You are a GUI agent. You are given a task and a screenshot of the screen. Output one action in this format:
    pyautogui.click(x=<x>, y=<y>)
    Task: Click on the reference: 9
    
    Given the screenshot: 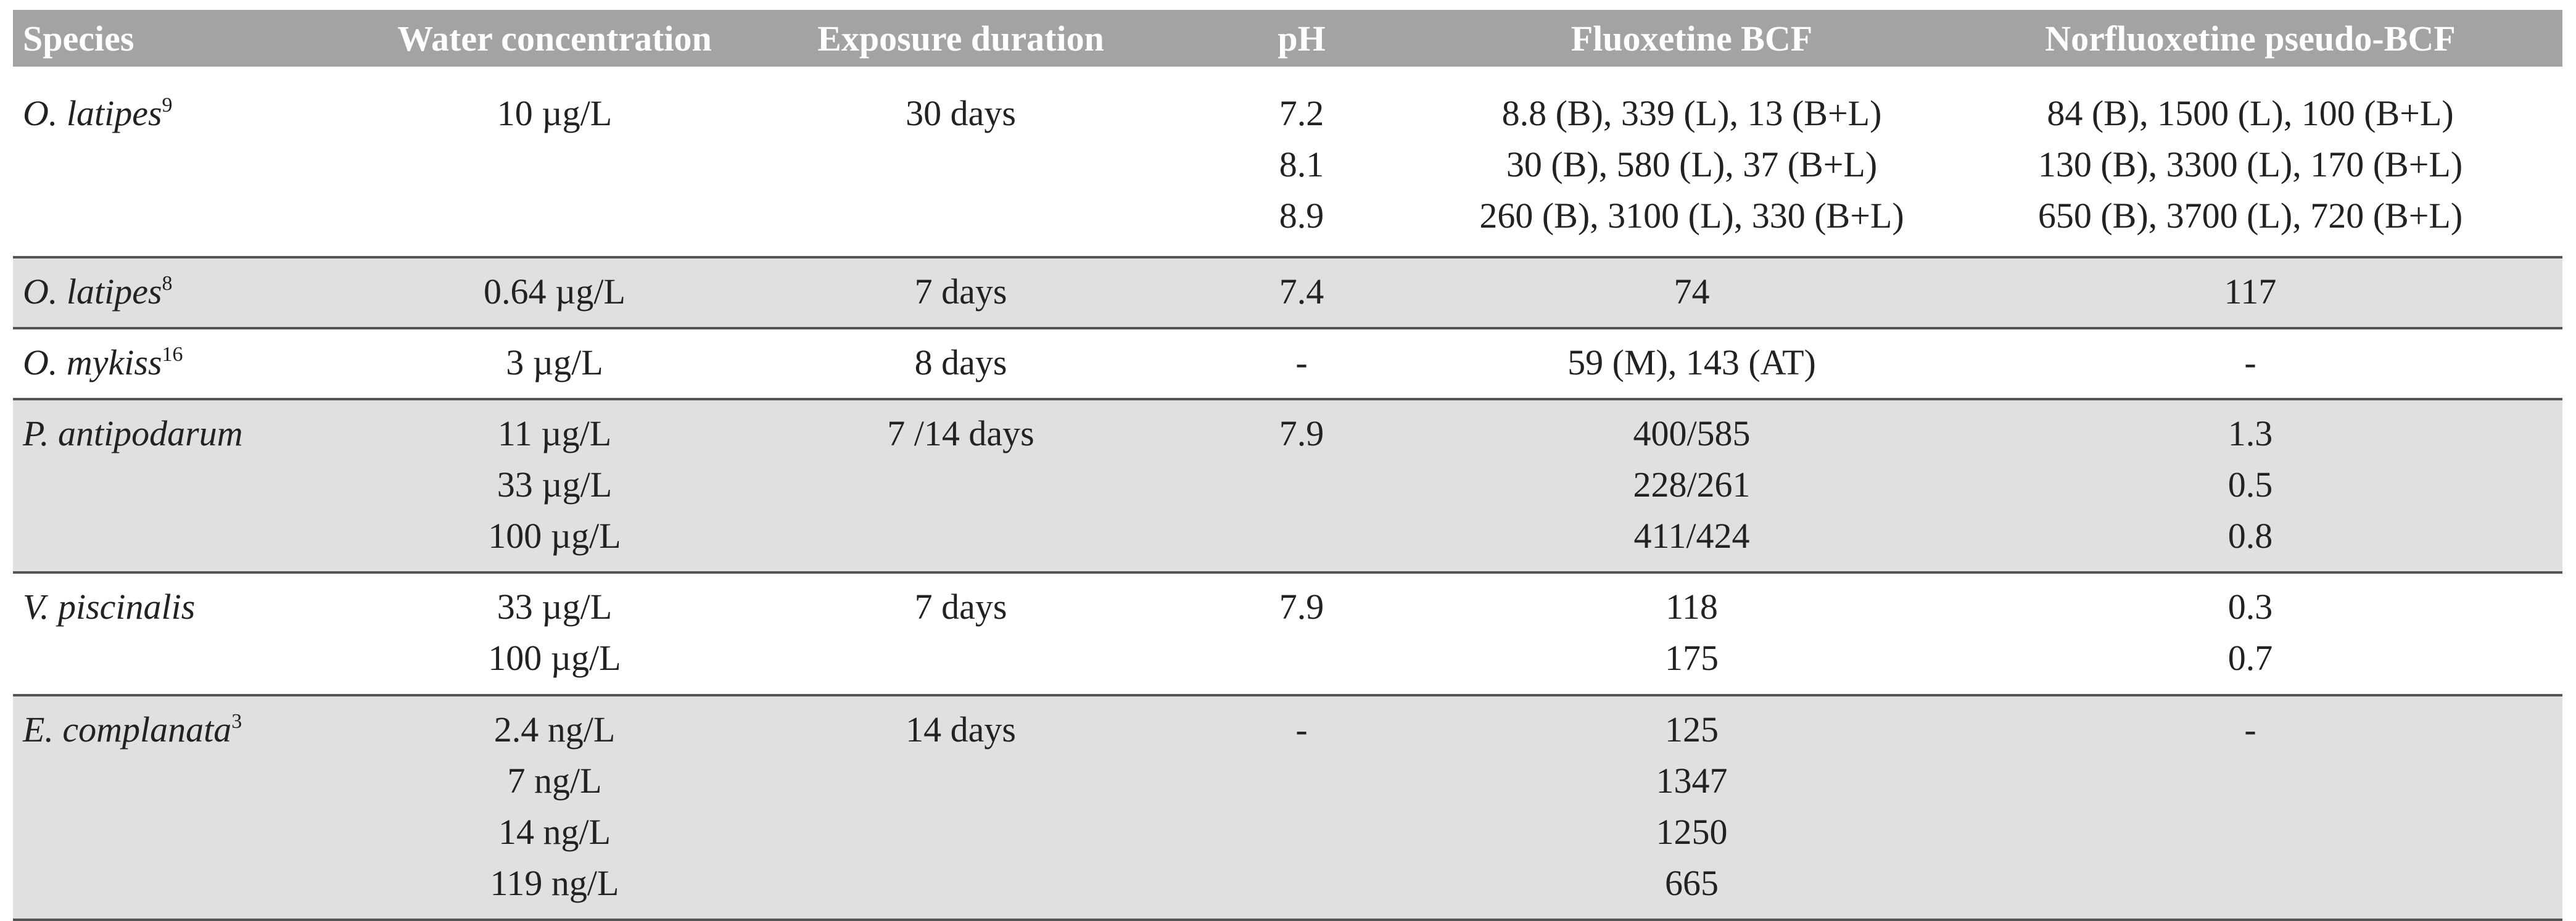 What is the action you would take?
    pyautogui.click(x=168, y=105)
    